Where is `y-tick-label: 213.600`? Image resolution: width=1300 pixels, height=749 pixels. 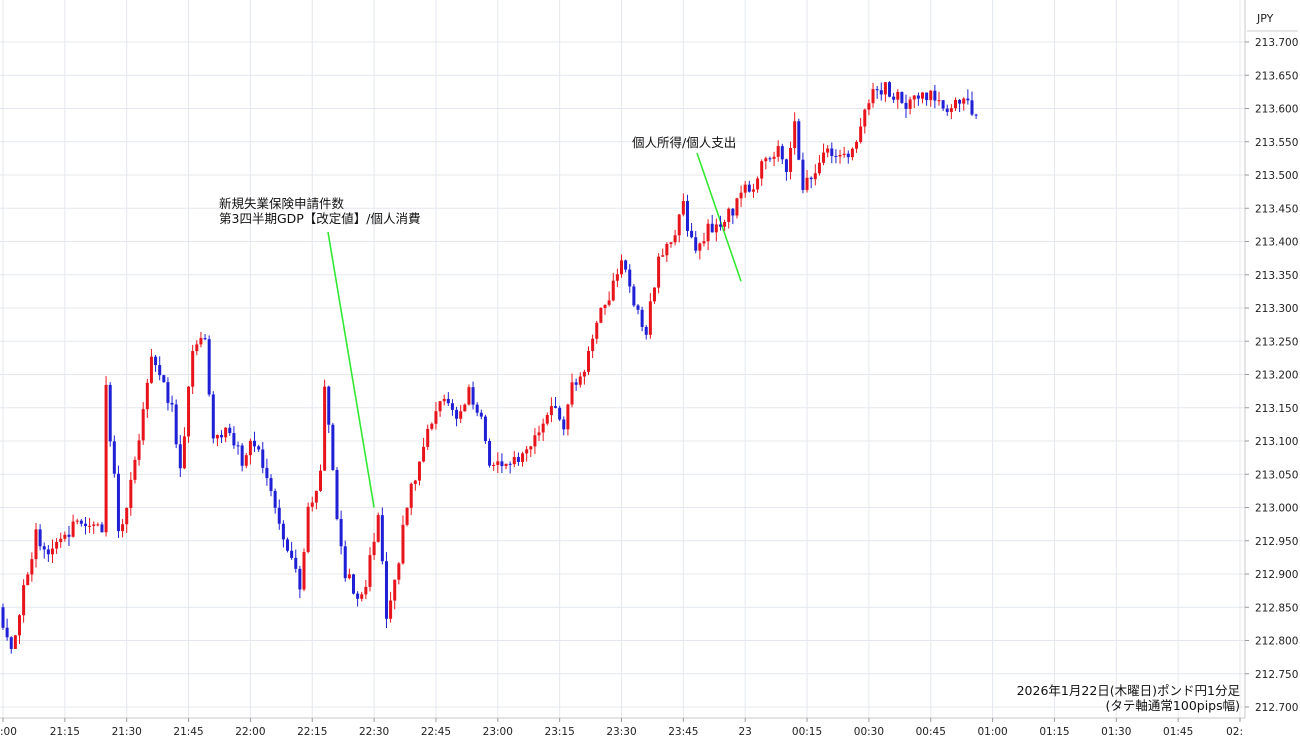 y-tick-label: 213.600 is located at coordinates (1276, 110).